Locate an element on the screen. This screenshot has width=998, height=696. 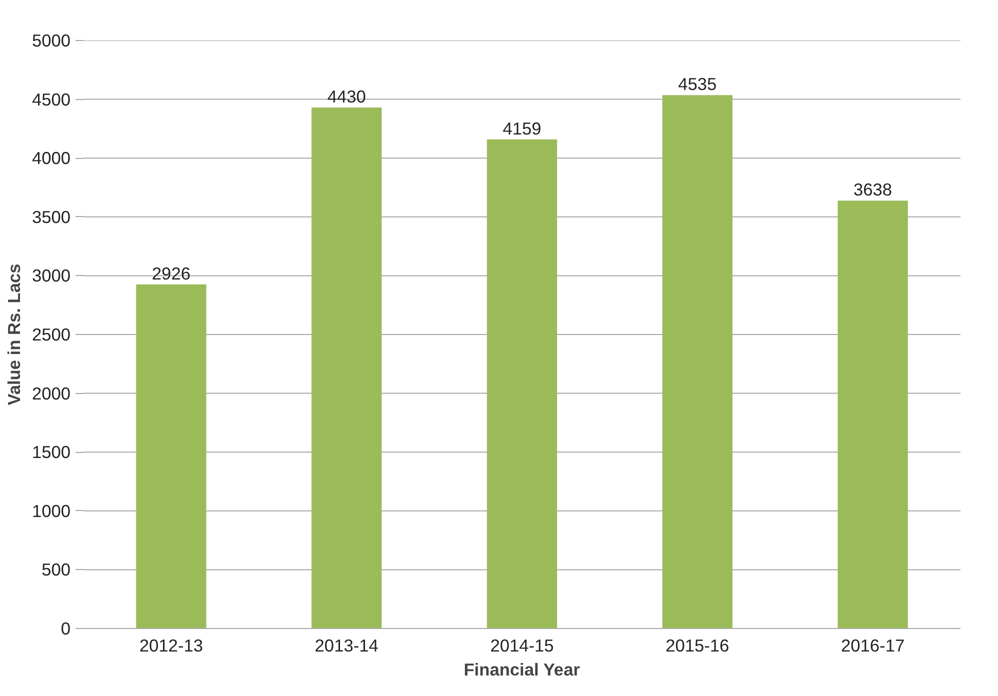
y-tick-label: 2000 is located at coordinates (51, 393).